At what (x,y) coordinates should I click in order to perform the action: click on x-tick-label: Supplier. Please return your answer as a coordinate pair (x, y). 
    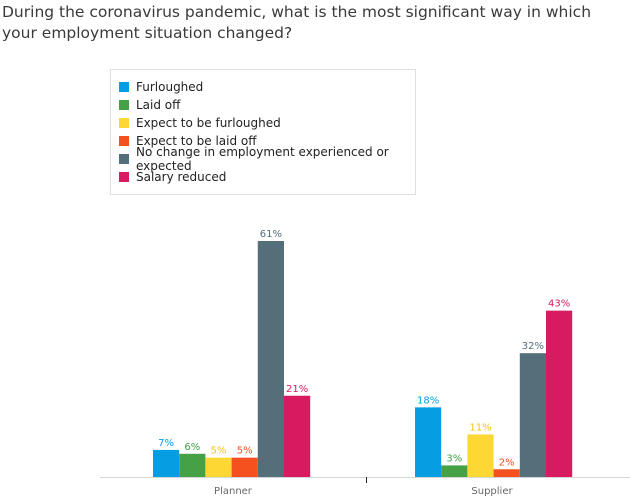
    Looking at the image, I should click on (492, 491).